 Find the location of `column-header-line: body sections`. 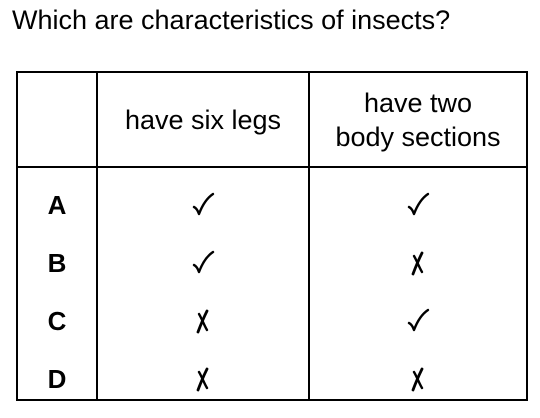

column-header-line: body sections is located at coordinates (418, 136).